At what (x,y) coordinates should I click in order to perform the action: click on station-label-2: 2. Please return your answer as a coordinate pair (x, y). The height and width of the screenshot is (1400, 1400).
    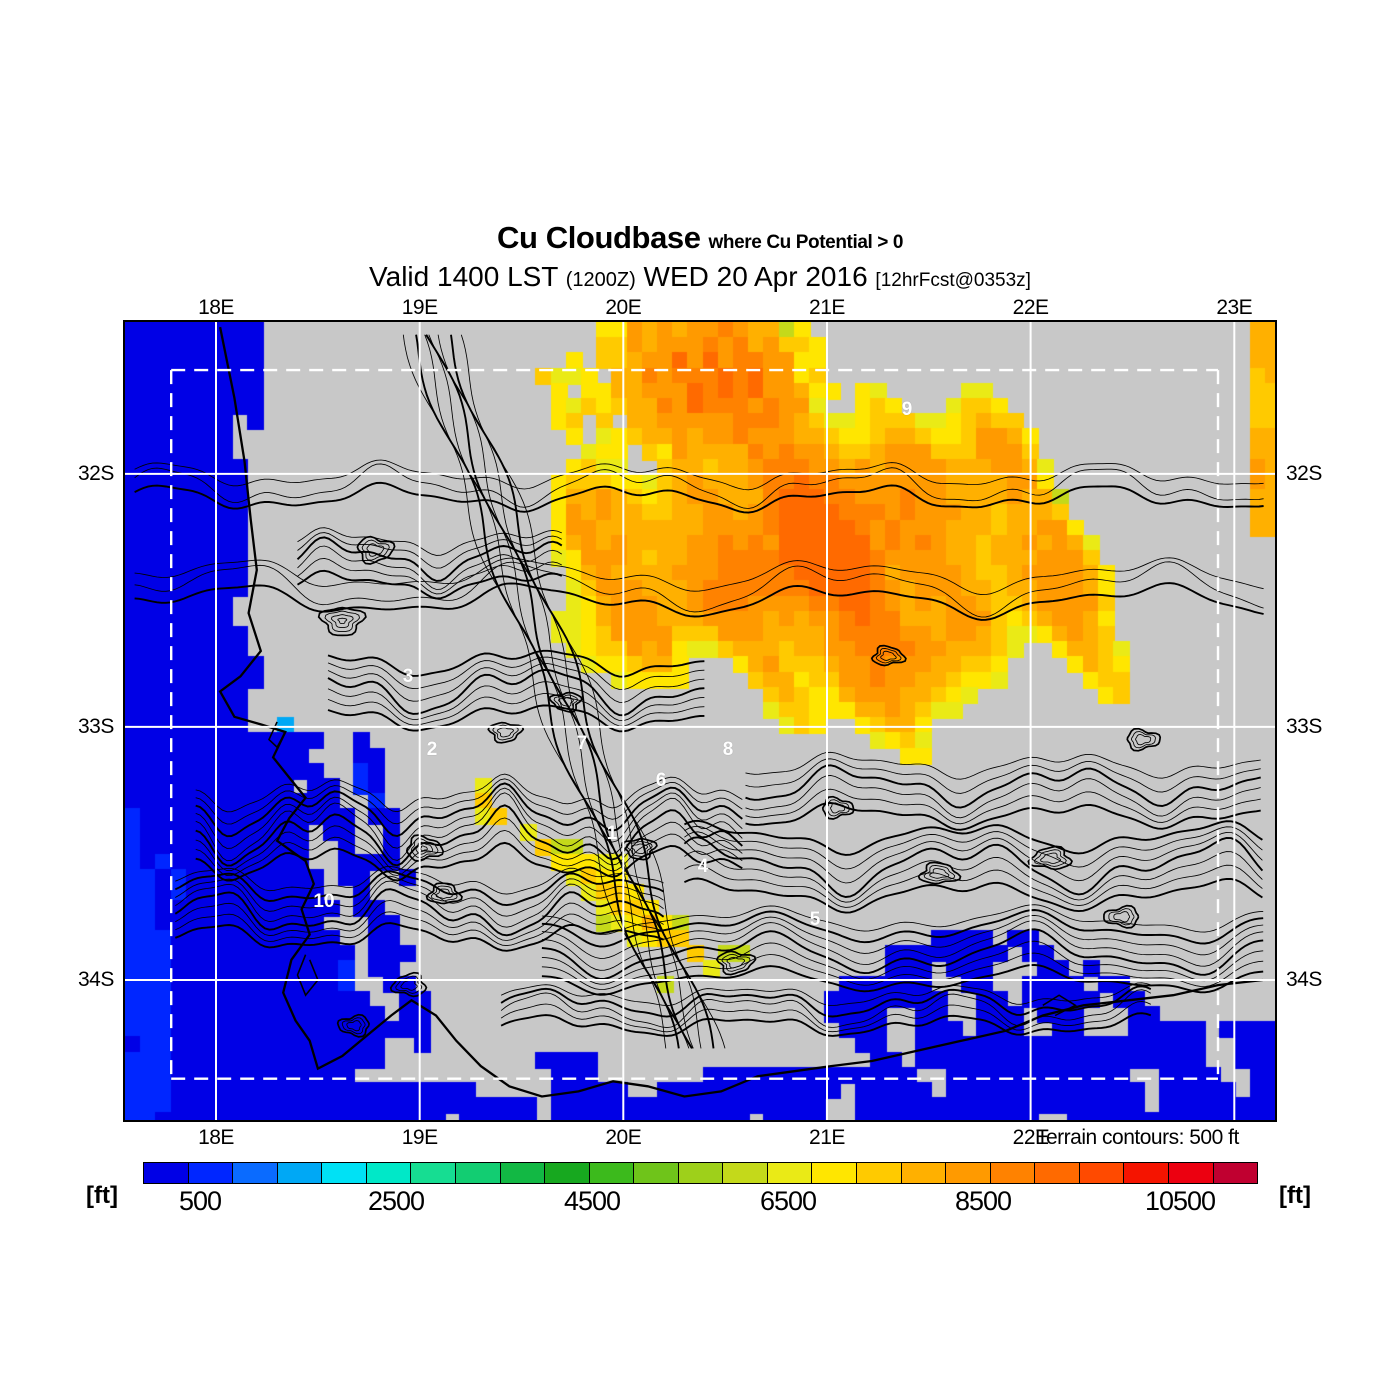
    Looking at the image, I should click on (432, 749).